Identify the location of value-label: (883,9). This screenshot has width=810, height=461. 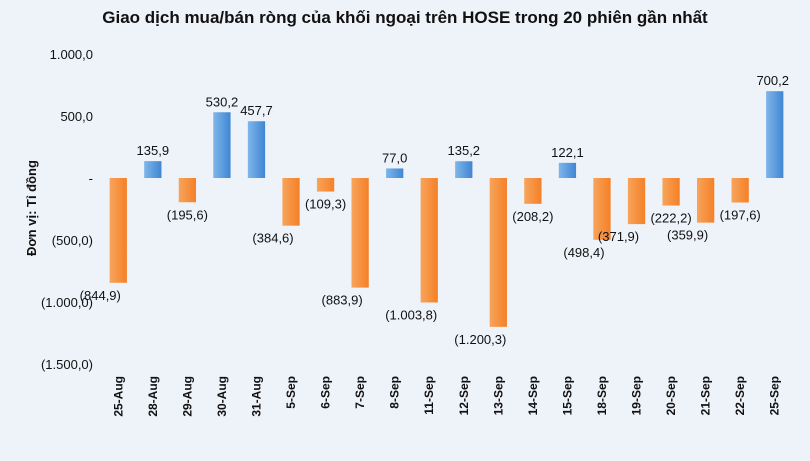
(342, 300).